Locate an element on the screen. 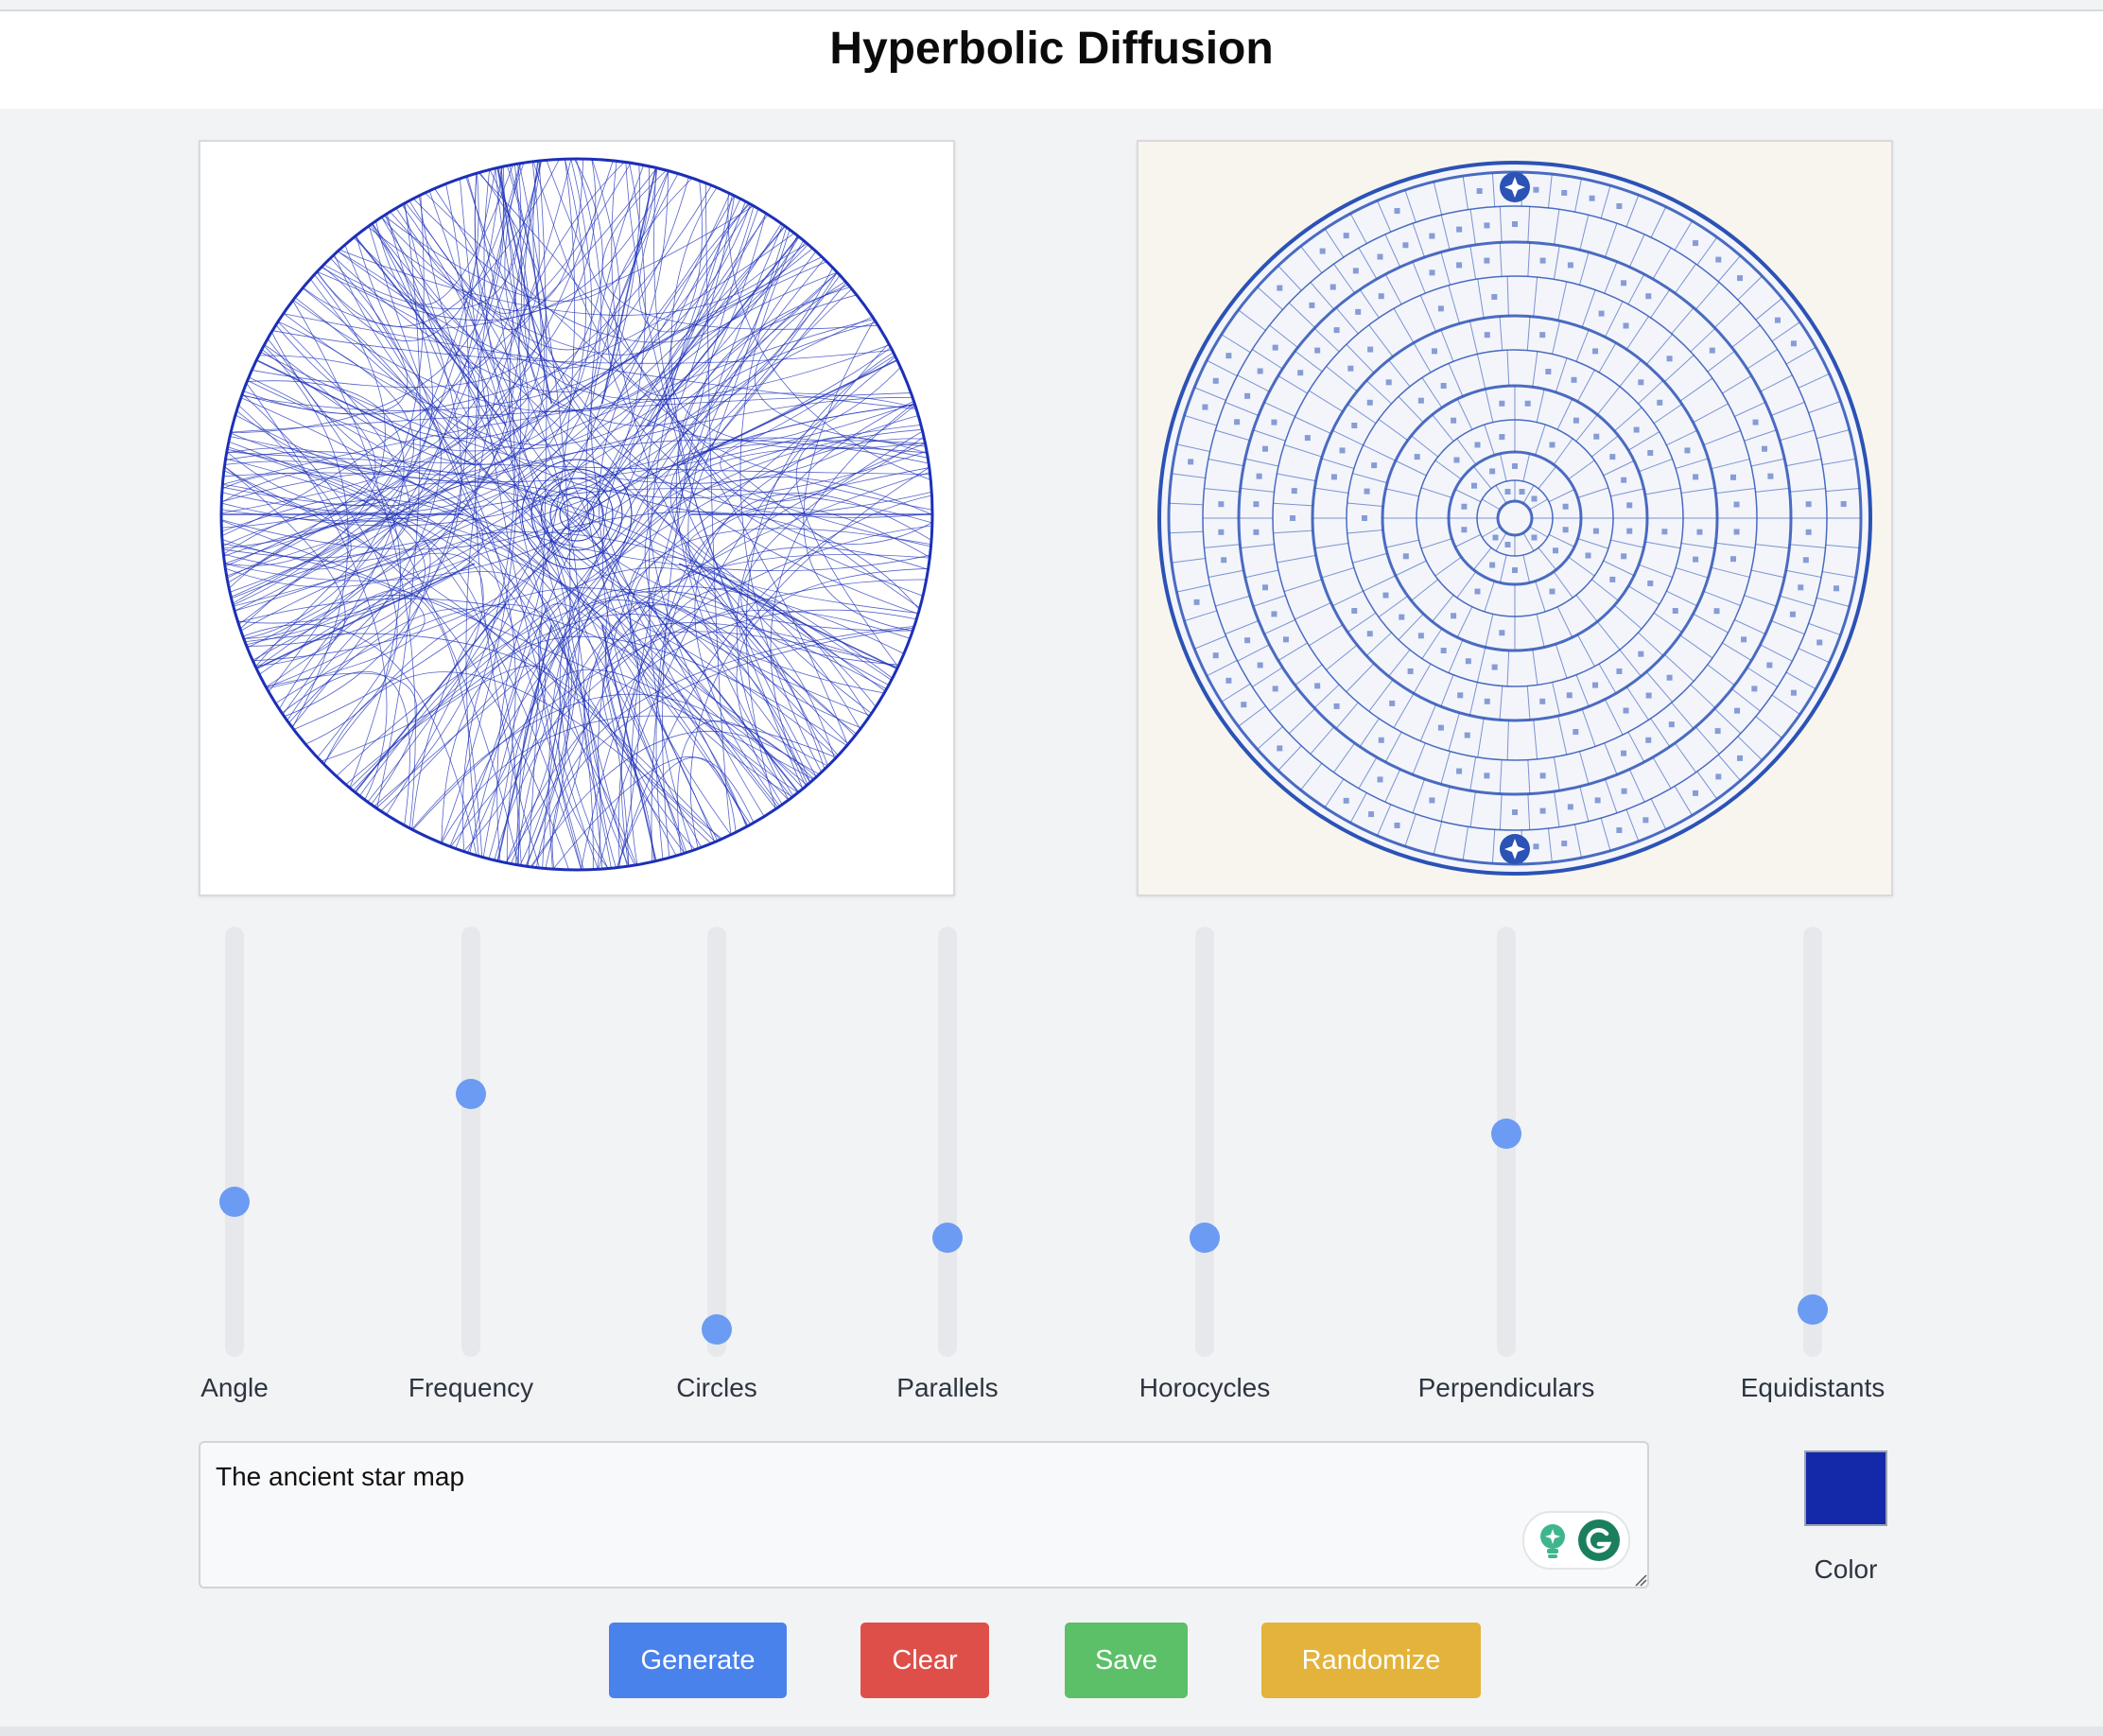 Image resolution: width=2103 pixels, height=1736 pixels. perpendiculars-label: Perpendiculars is located at coordinates (1506, 1387).